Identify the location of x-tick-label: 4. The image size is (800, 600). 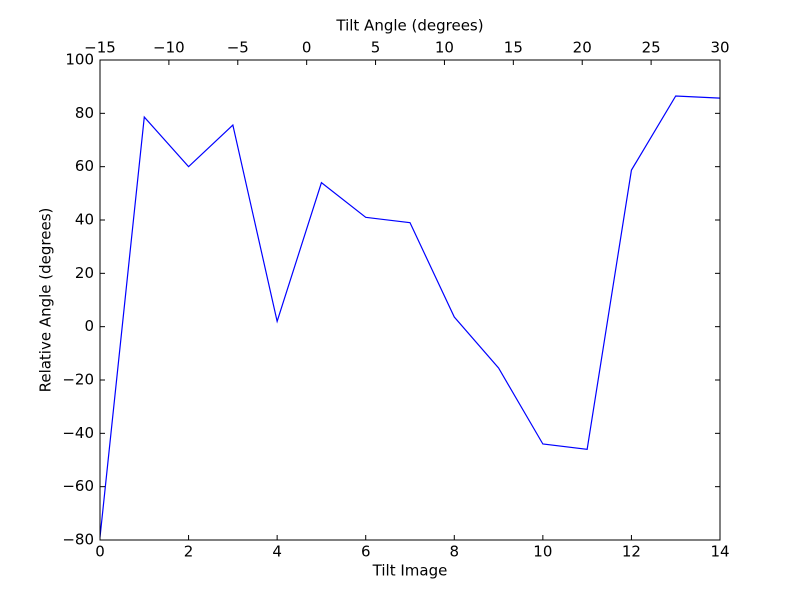
(277, 552).